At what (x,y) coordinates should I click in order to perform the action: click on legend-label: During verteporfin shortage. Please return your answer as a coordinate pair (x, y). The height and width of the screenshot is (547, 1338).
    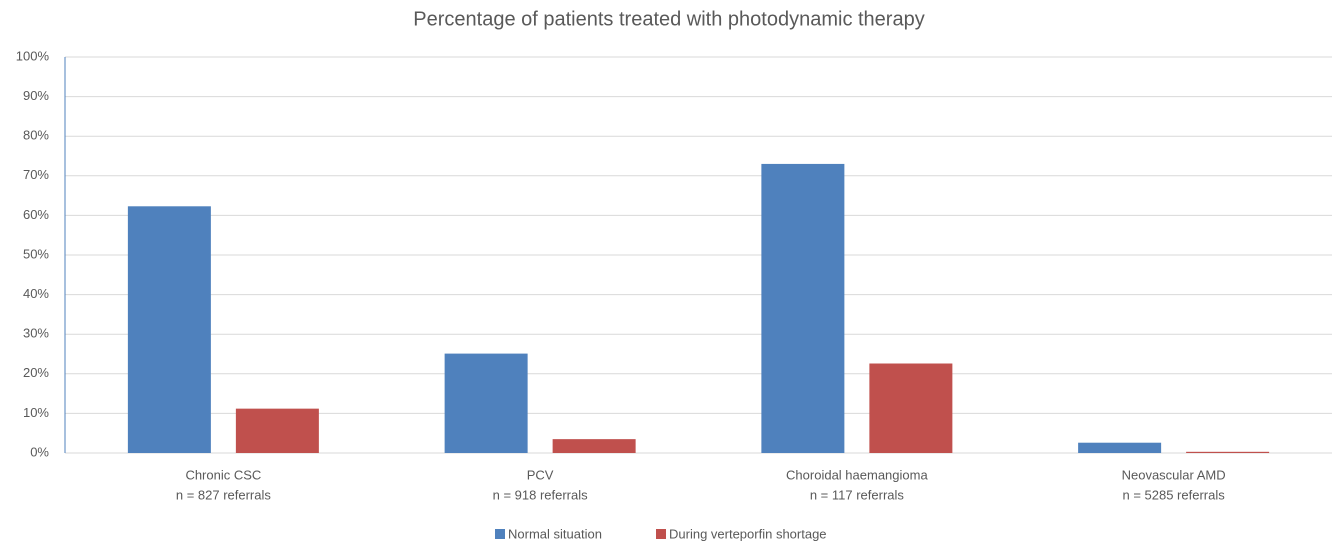
    Looking at the image, I should click on (748, 533).